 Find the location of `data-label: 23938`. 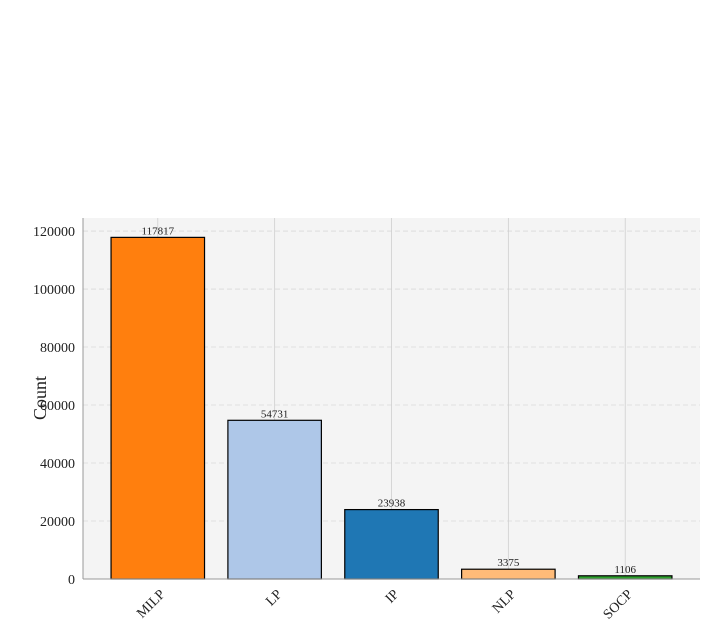

data-label: 23938 is located at coordinates (392, 504).